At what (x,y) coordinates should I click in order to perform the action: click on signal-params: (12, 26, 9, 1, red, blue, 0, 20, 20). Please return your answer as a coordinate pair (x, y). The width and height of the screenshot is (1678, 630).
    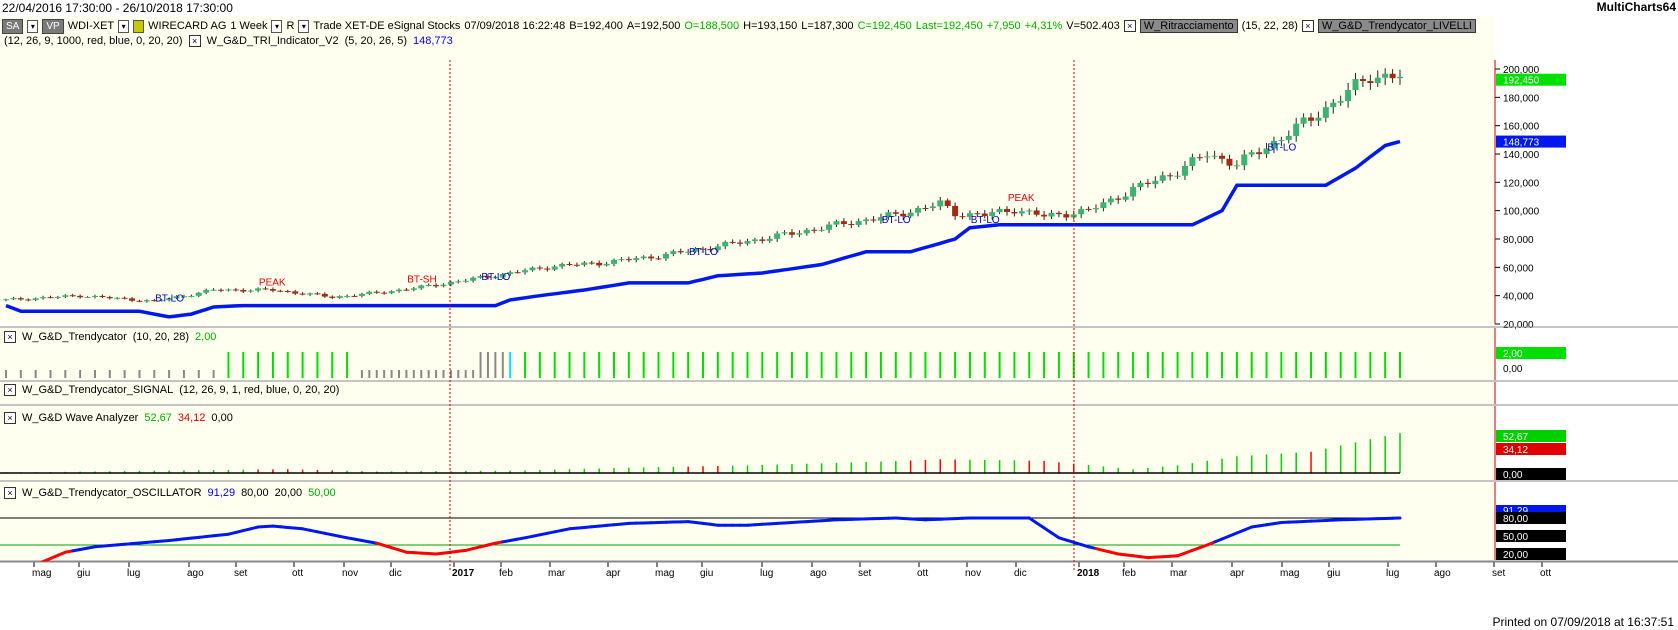
    Looking at the image, I should click on (259, 390).